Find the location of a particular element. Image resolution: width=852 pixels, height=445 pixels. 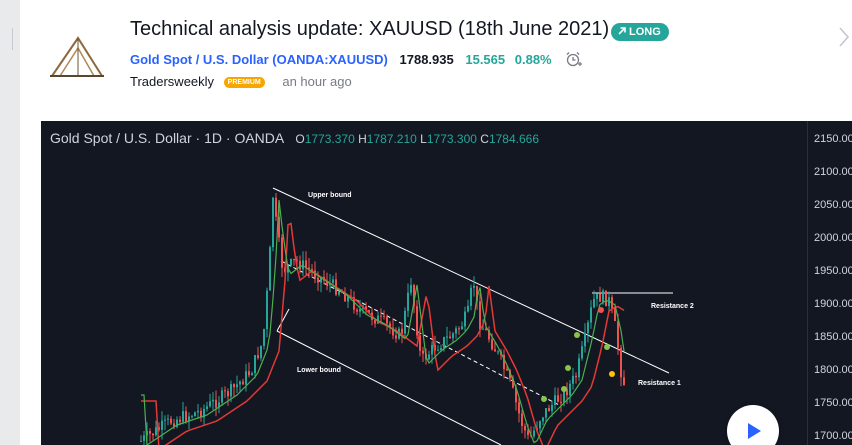

alarm-clock-plus-icon is located at coordinates (574, 59).